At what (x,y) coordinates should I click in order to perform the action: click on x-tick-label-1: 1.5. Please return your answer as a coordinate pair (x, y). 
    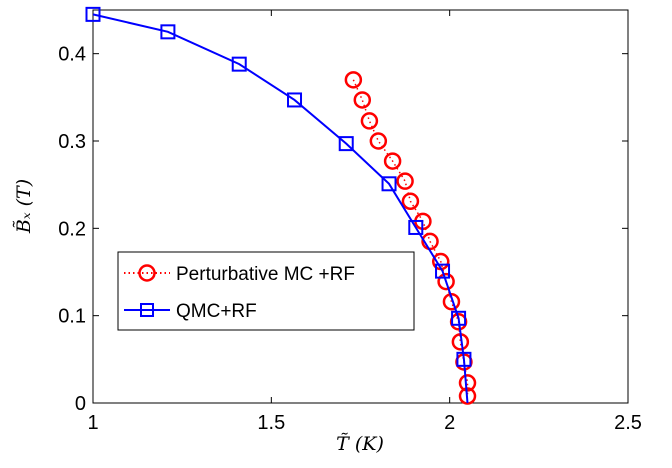
    Looking at the image, I should click on (271, 423).